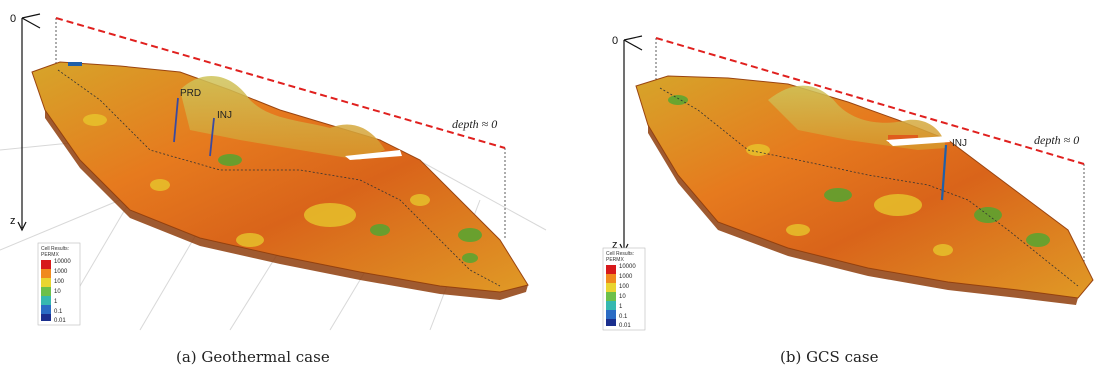 Image resolution: width=1097 pixels, height=378 pixels. I want to click on caption-b: (b) GCS case, so click(829, 357).